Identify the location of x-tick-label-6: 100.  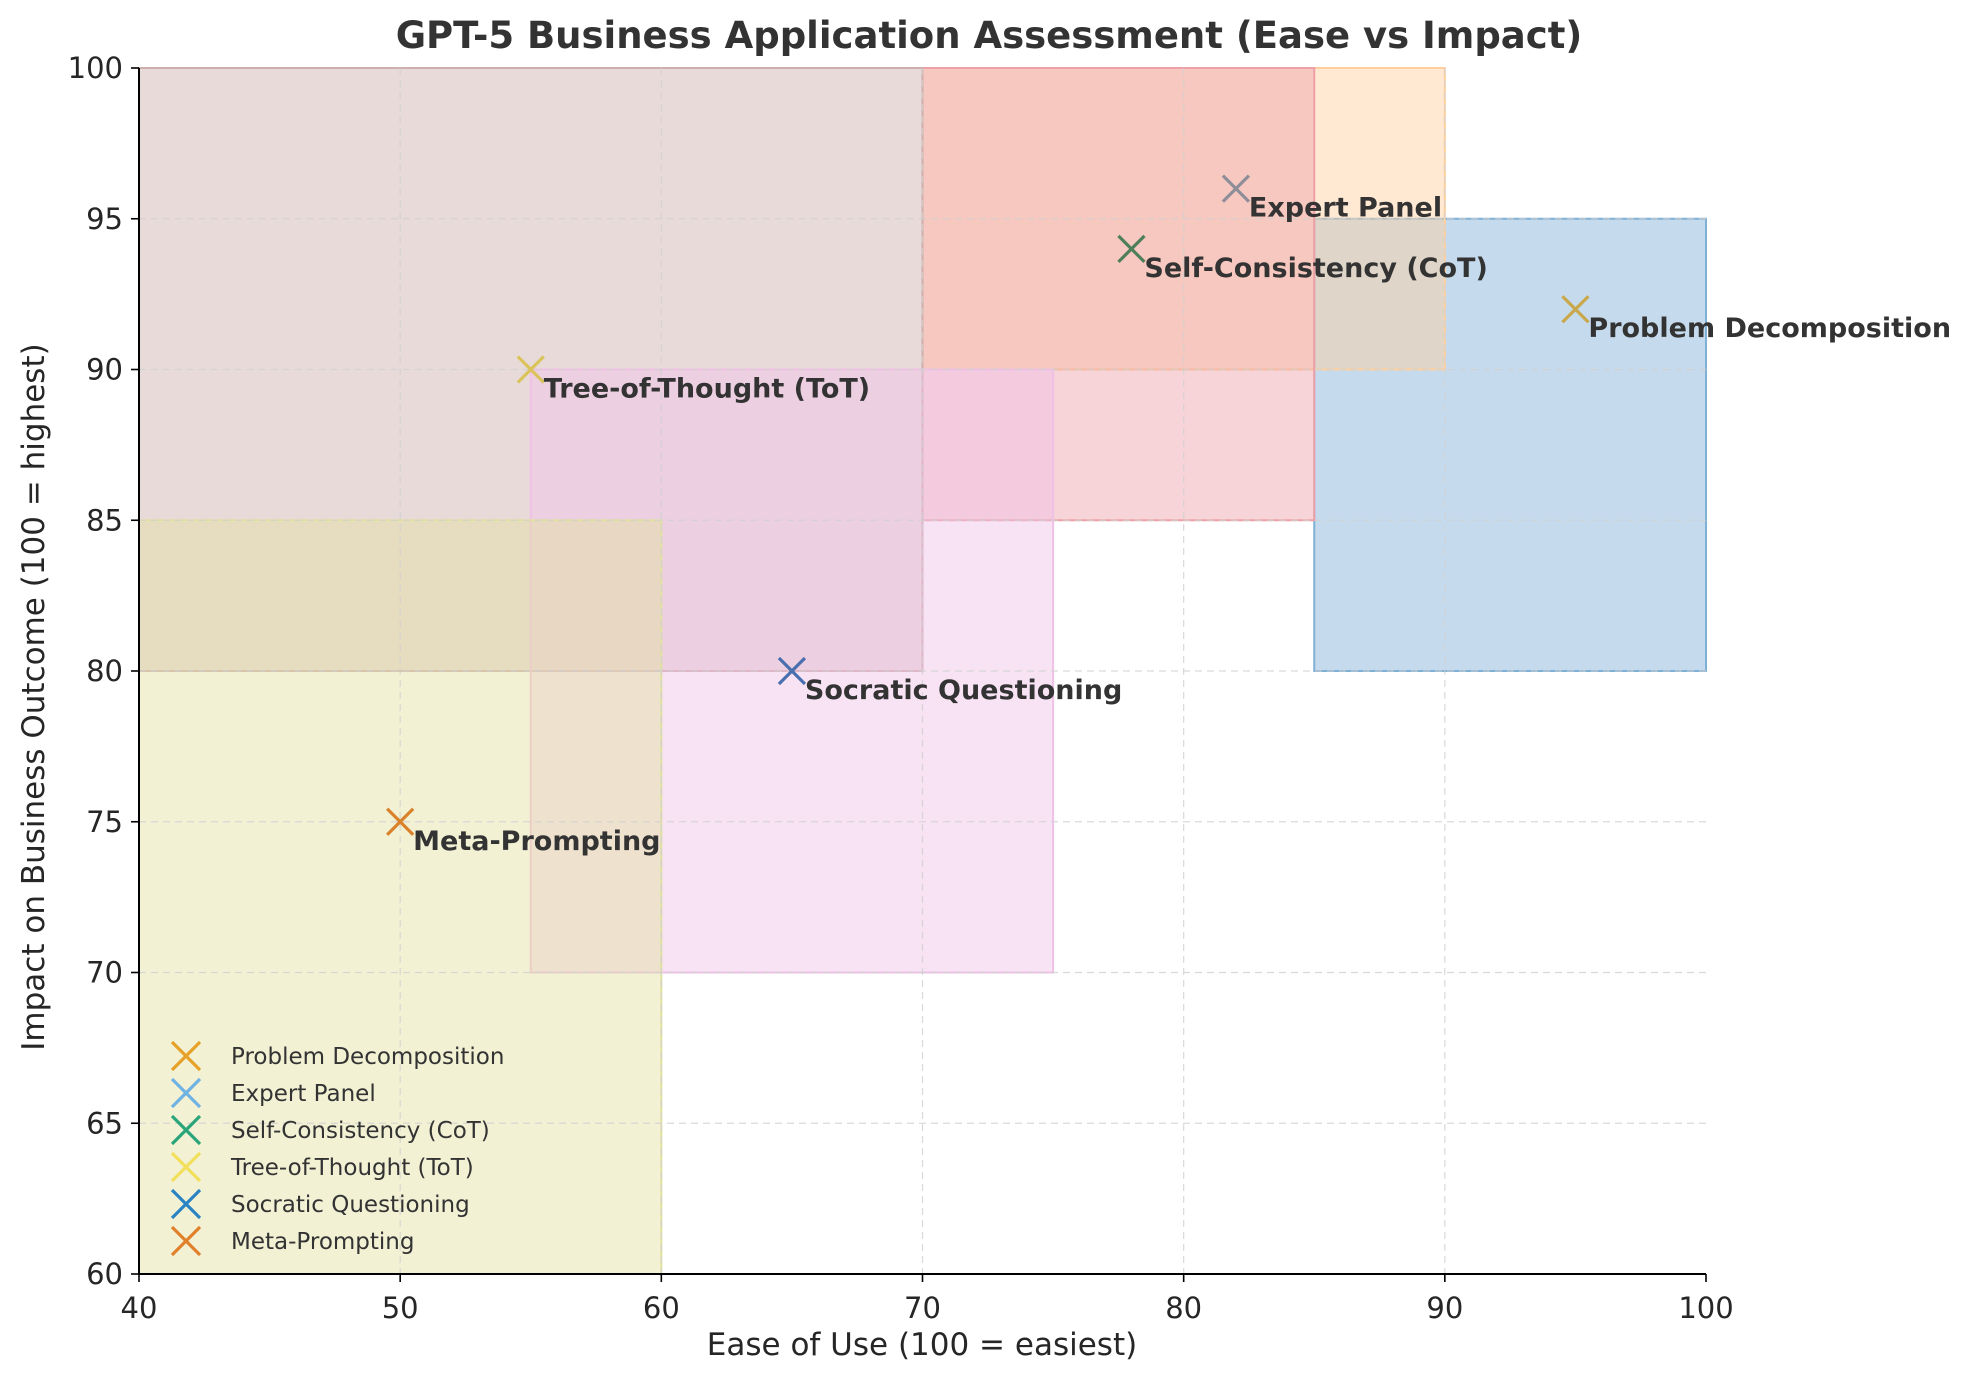
(1705, 1308).